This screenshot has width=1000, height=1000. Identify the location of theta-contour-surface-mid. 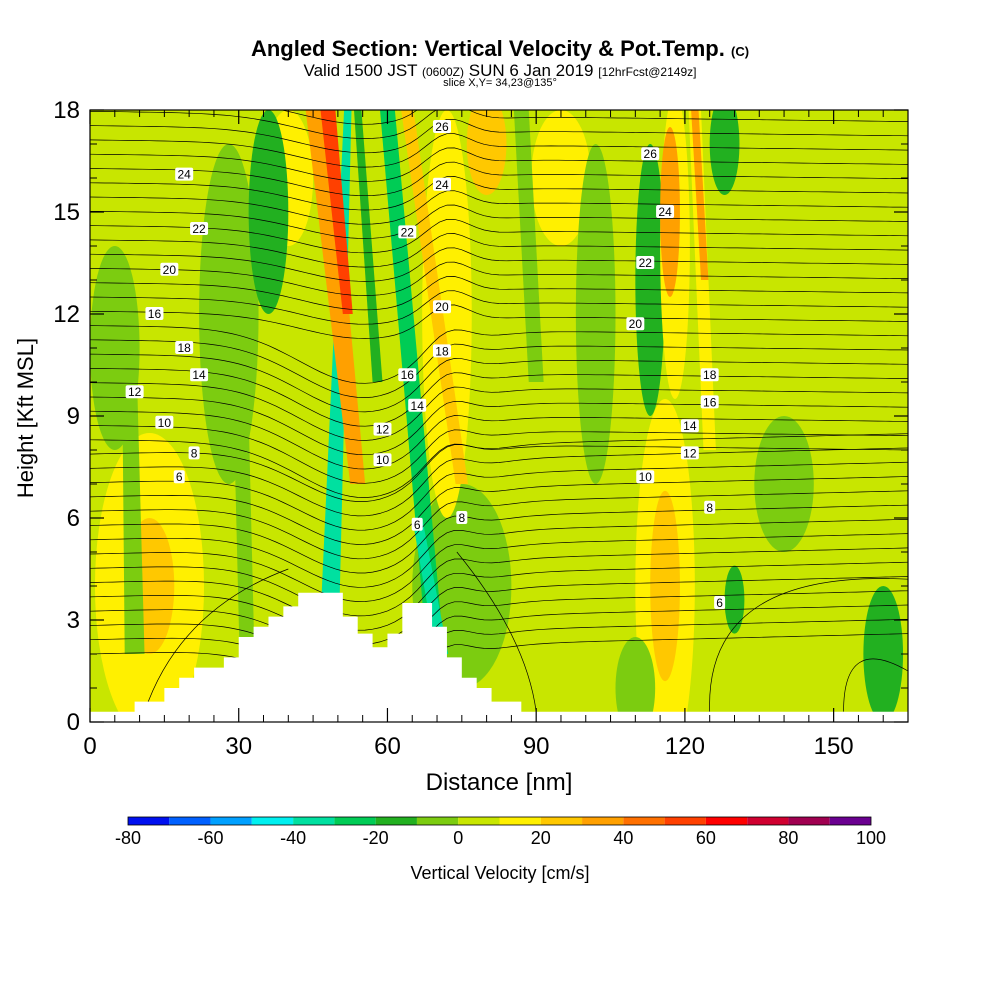
(496, 631).